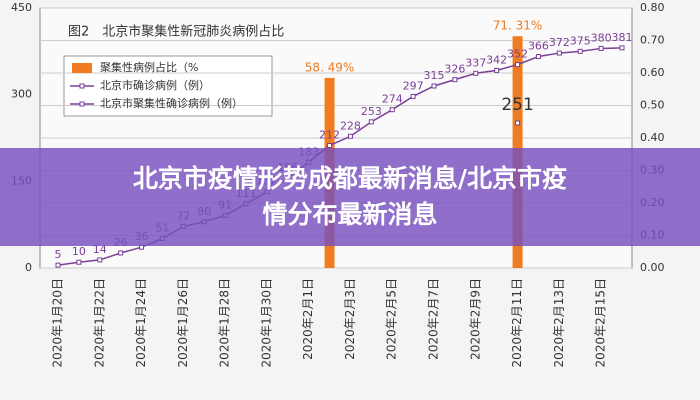 This screenshot has width=700, height=400. What do you see at coordinates (538, 46) in the screenshot?
I see `data-label: 366` at bounding box center [538, 46].